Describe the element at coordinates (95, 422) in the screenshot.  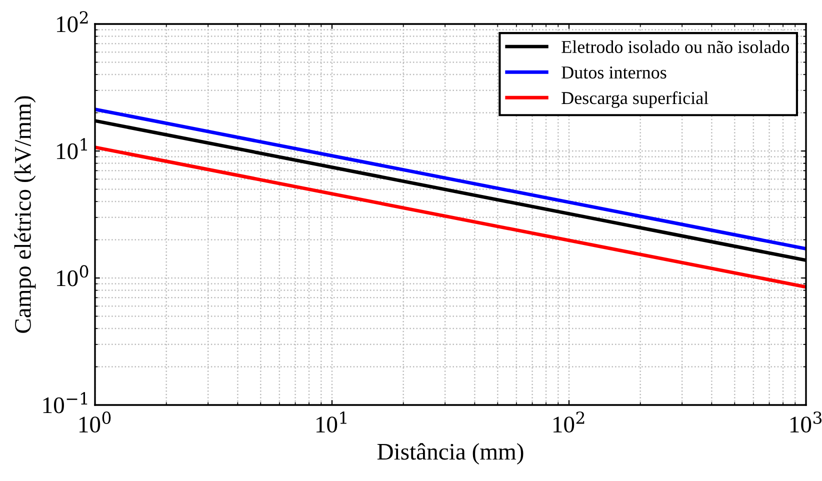
I see `x-tick-label: 10$^{0}$` at that location.